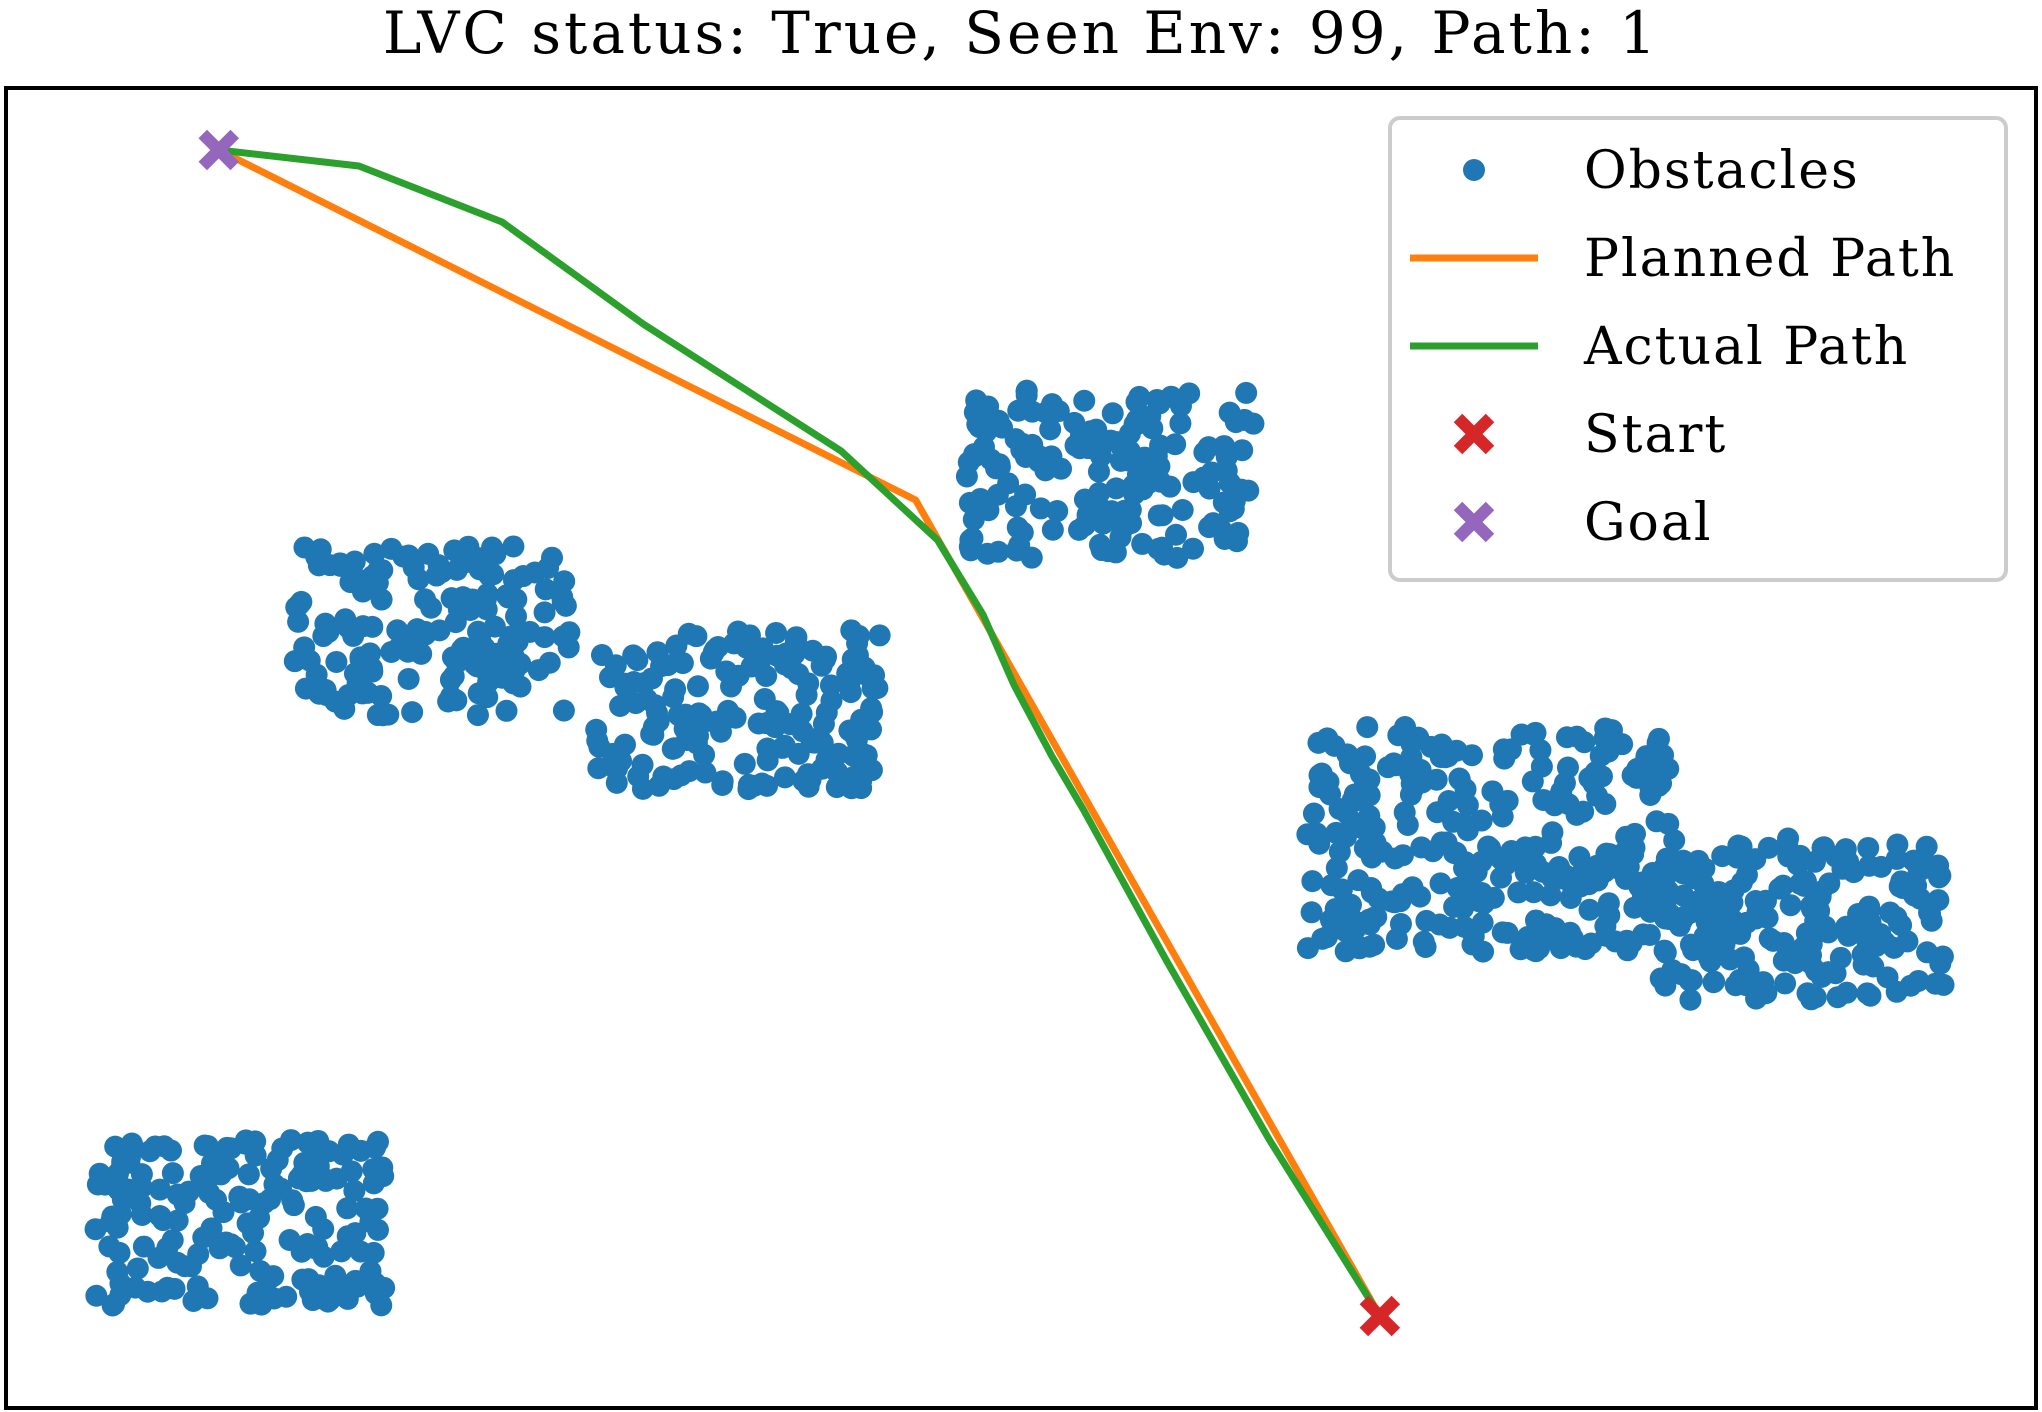 The width and height of the screenshot is (2042, 1412). What do you see at coordinates (1722, 171) in the screenshot?
I see `legend-label: Obstacles` at bounding box center [1722, 171].